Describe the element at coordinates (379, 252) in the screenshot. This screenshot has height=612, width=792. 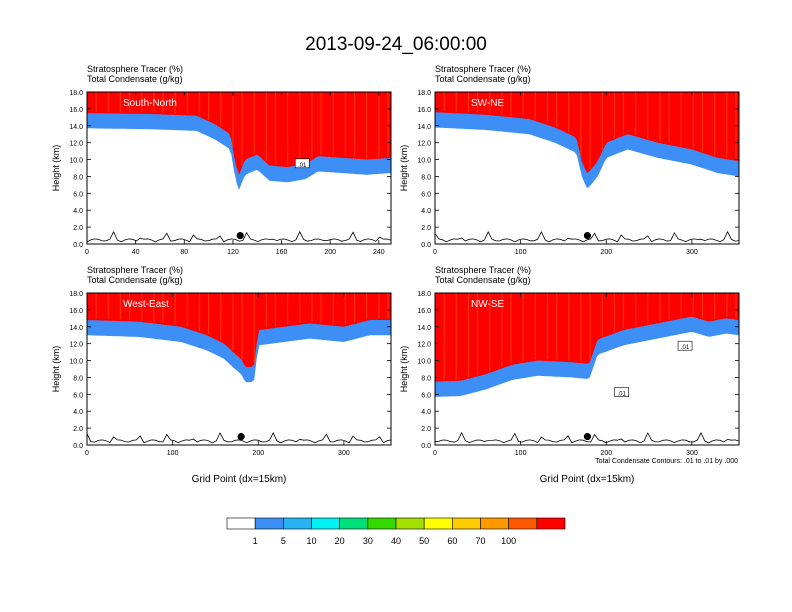
I see `x-tick-label: 240` at that location.